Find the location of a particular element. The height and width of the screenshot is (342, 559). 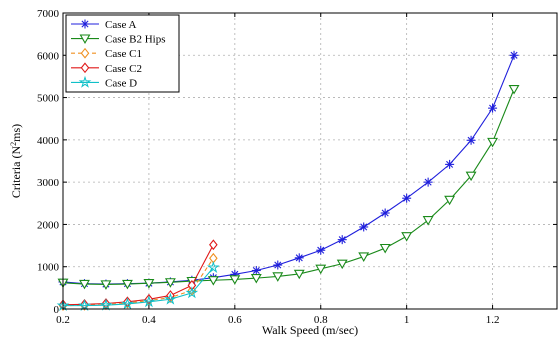

legend-label: Case C2 is located at coordinates (123, 69).